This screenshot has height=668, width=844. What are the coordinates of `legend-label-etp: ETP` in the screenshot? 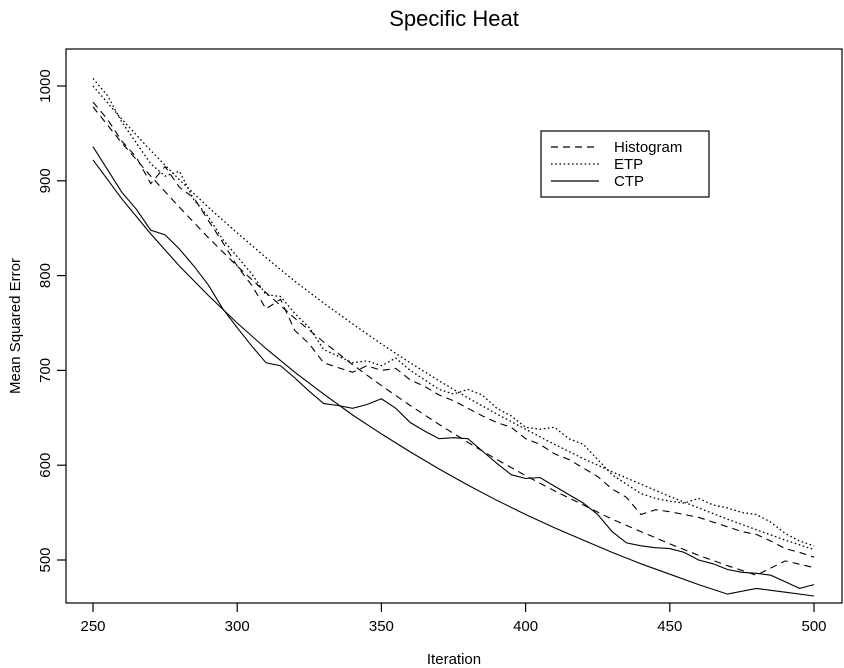 It's located at (628, 164).